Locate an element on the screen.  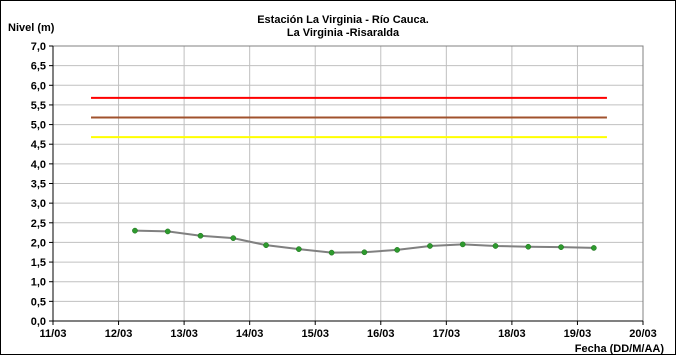
threshold-lines is located at coordinates (349, 117).